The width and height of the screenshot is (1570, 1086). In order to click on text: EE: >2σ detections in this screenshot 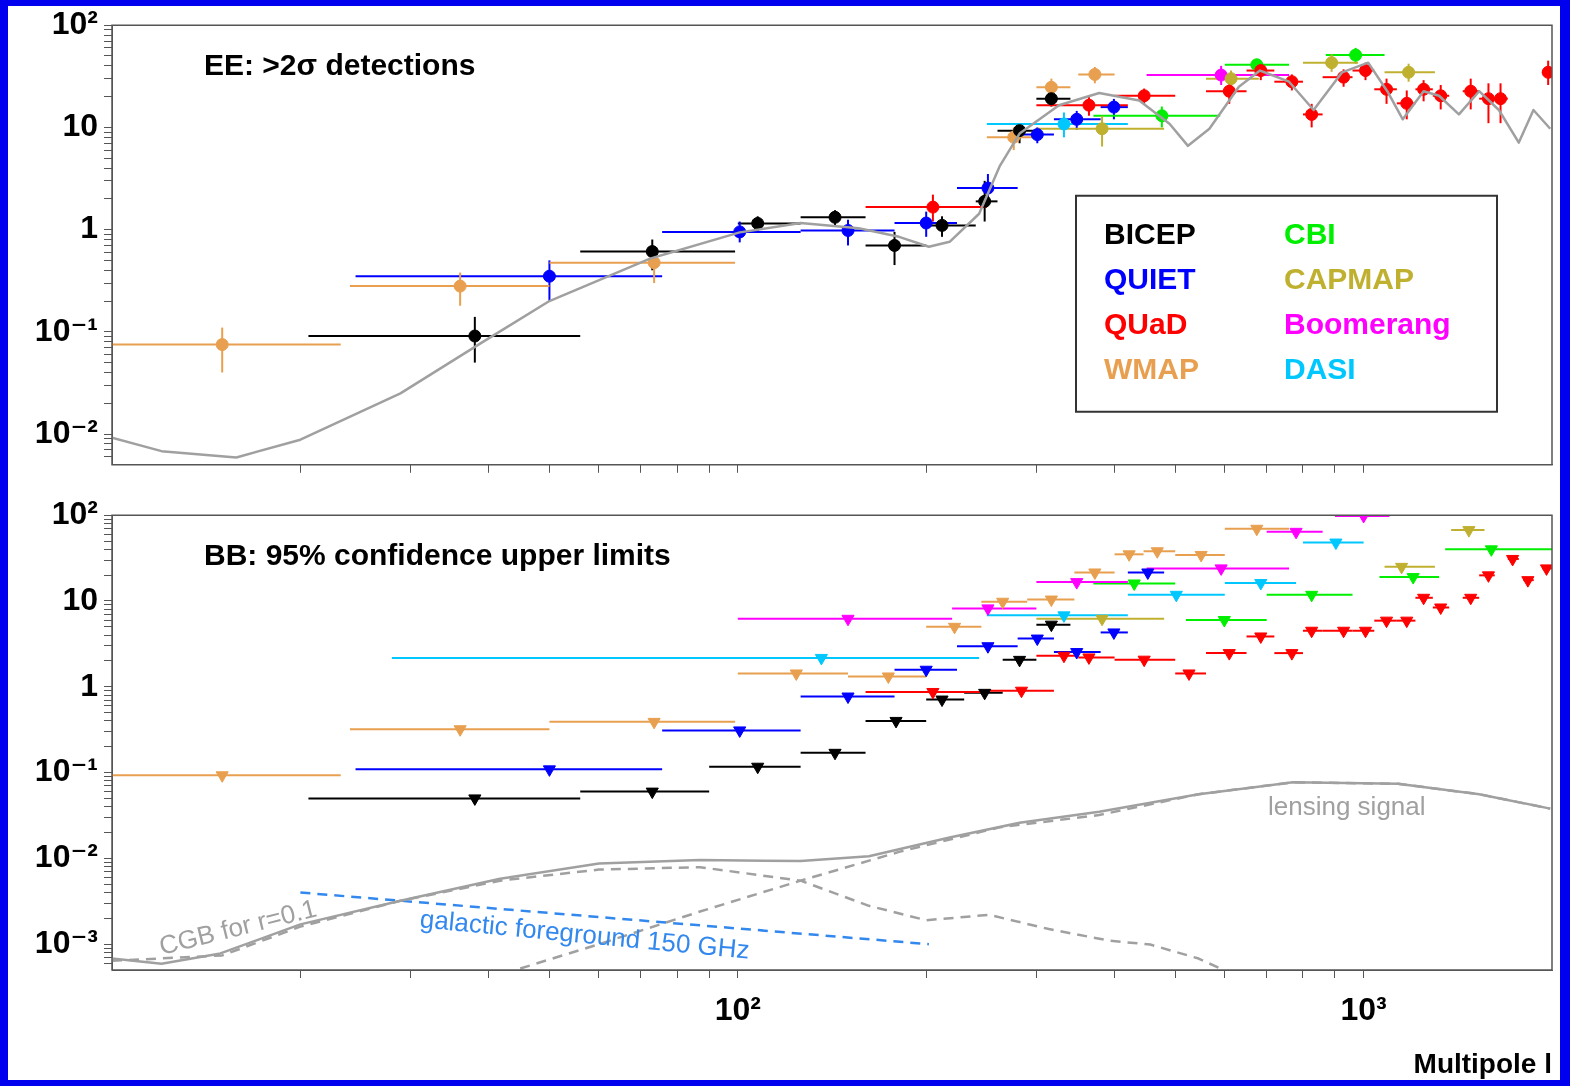, I will do `click(340, 65)`.